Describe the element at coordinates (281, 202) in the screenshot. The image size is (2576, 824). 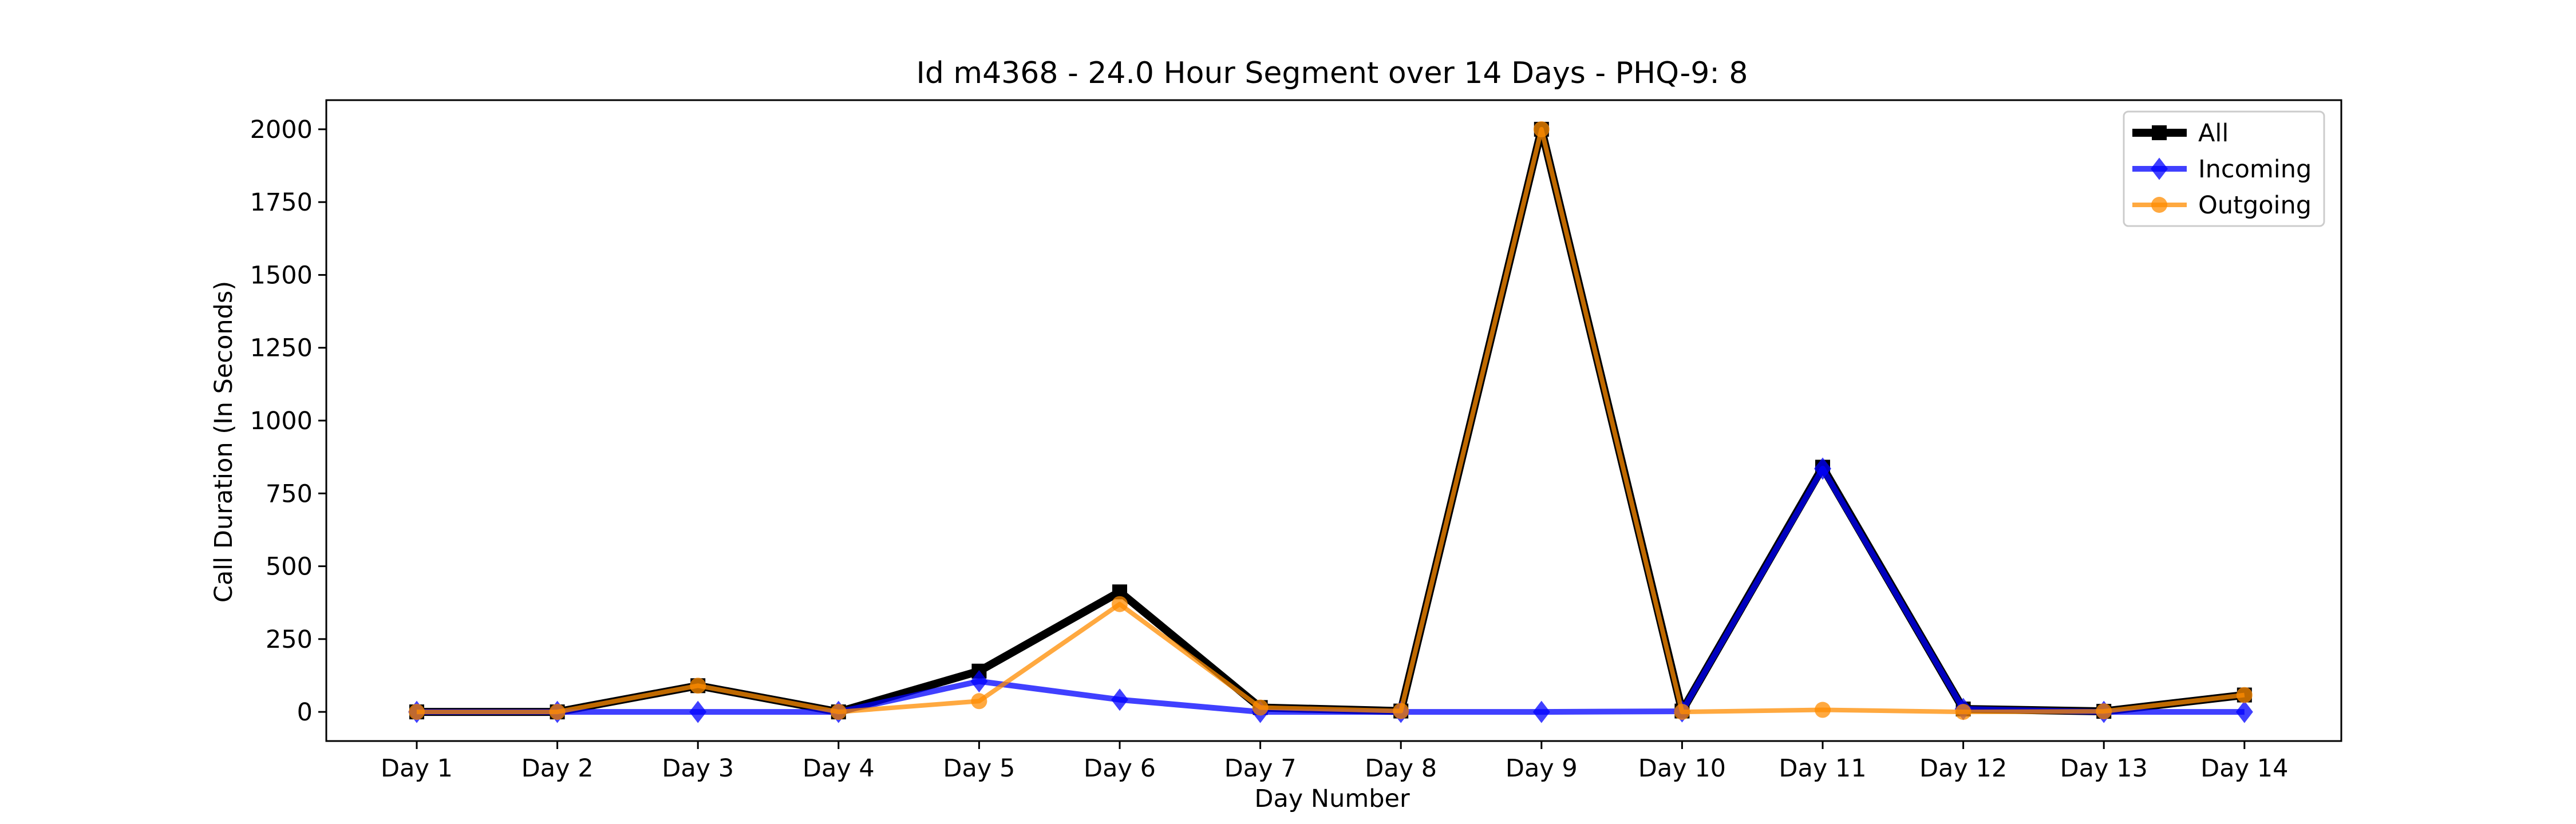
I see `y-tick-label: 1750` at that location.